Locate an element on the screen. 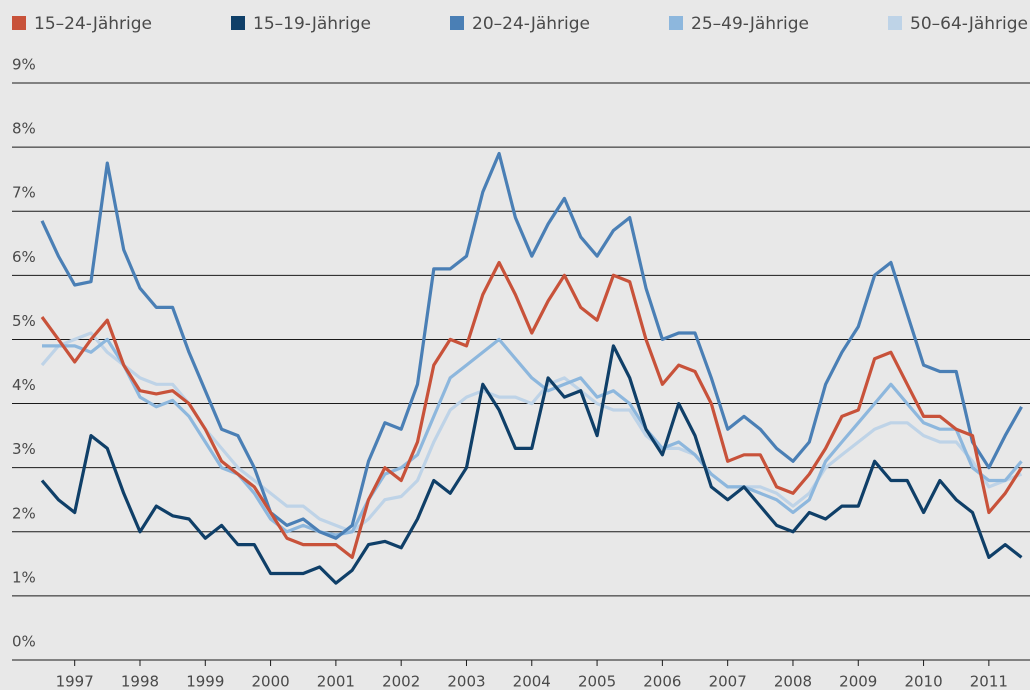  y-tick-label: 1% is located at coordinates (24, 577).